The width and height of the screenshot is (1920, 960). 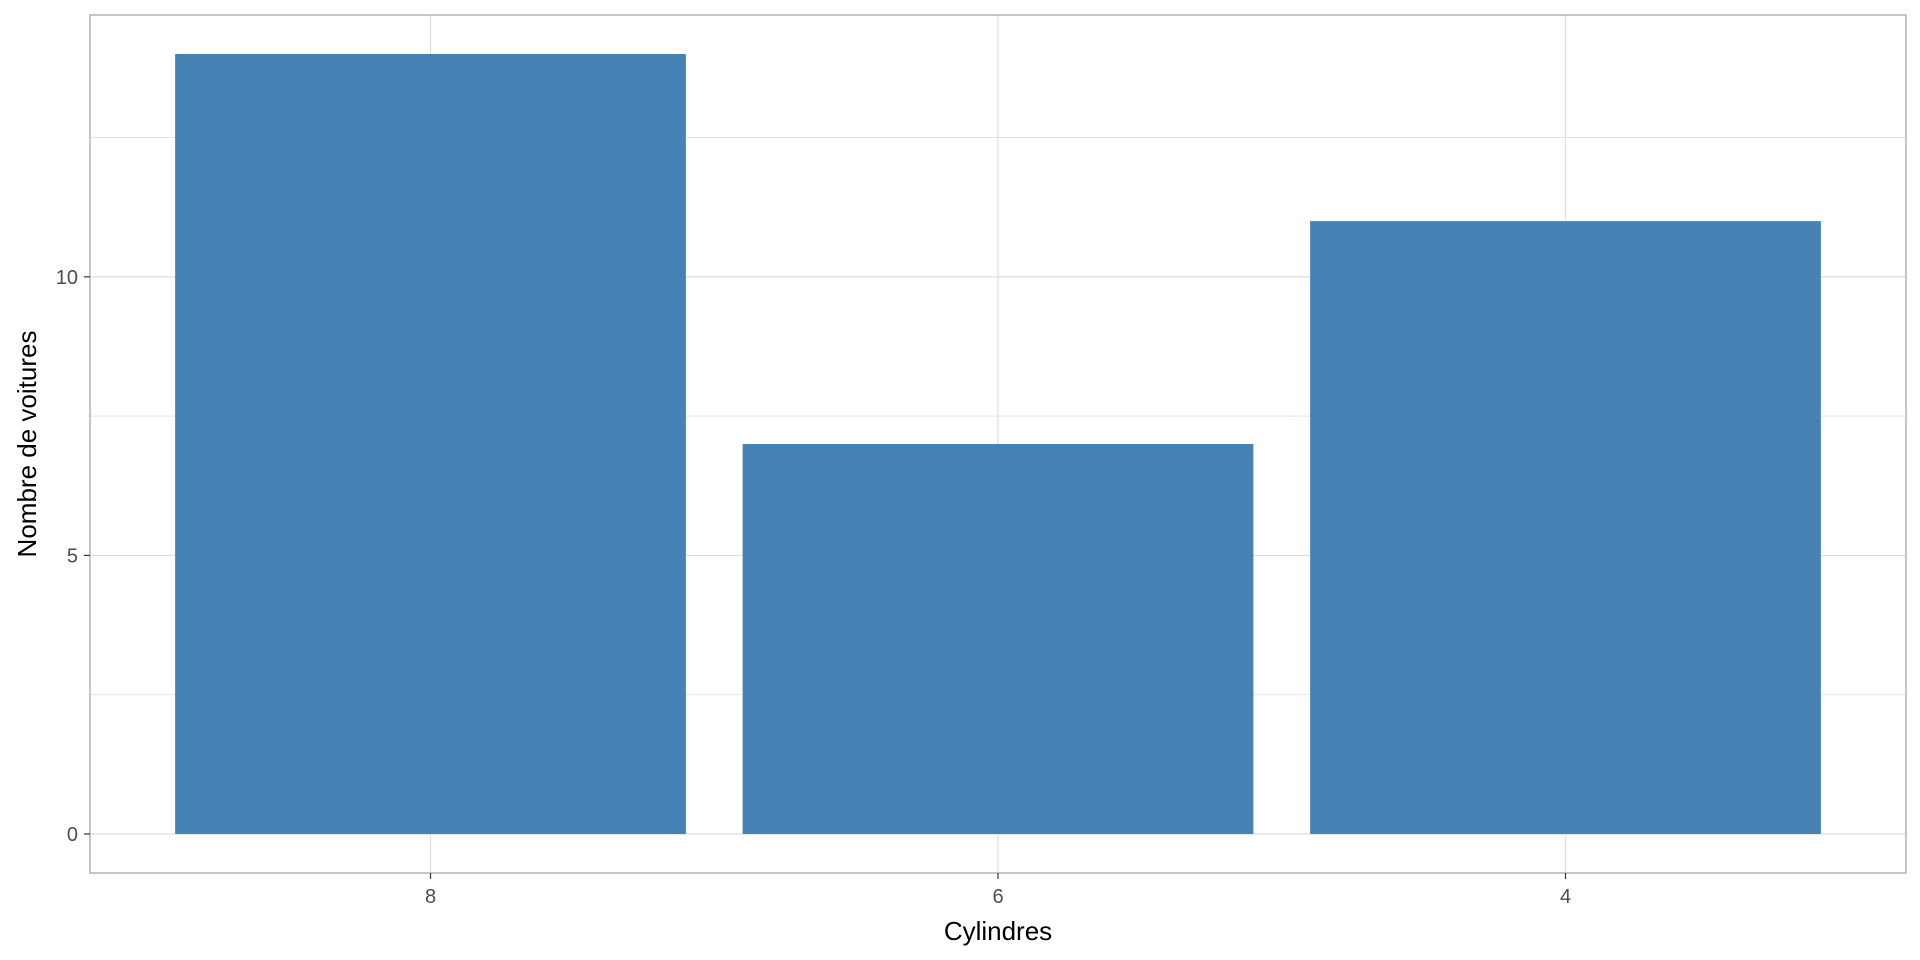 What do you see at coordinates (997, 897) in the screenshot?
I see `x-tick-label: 6` at bounding box center [997, 897].